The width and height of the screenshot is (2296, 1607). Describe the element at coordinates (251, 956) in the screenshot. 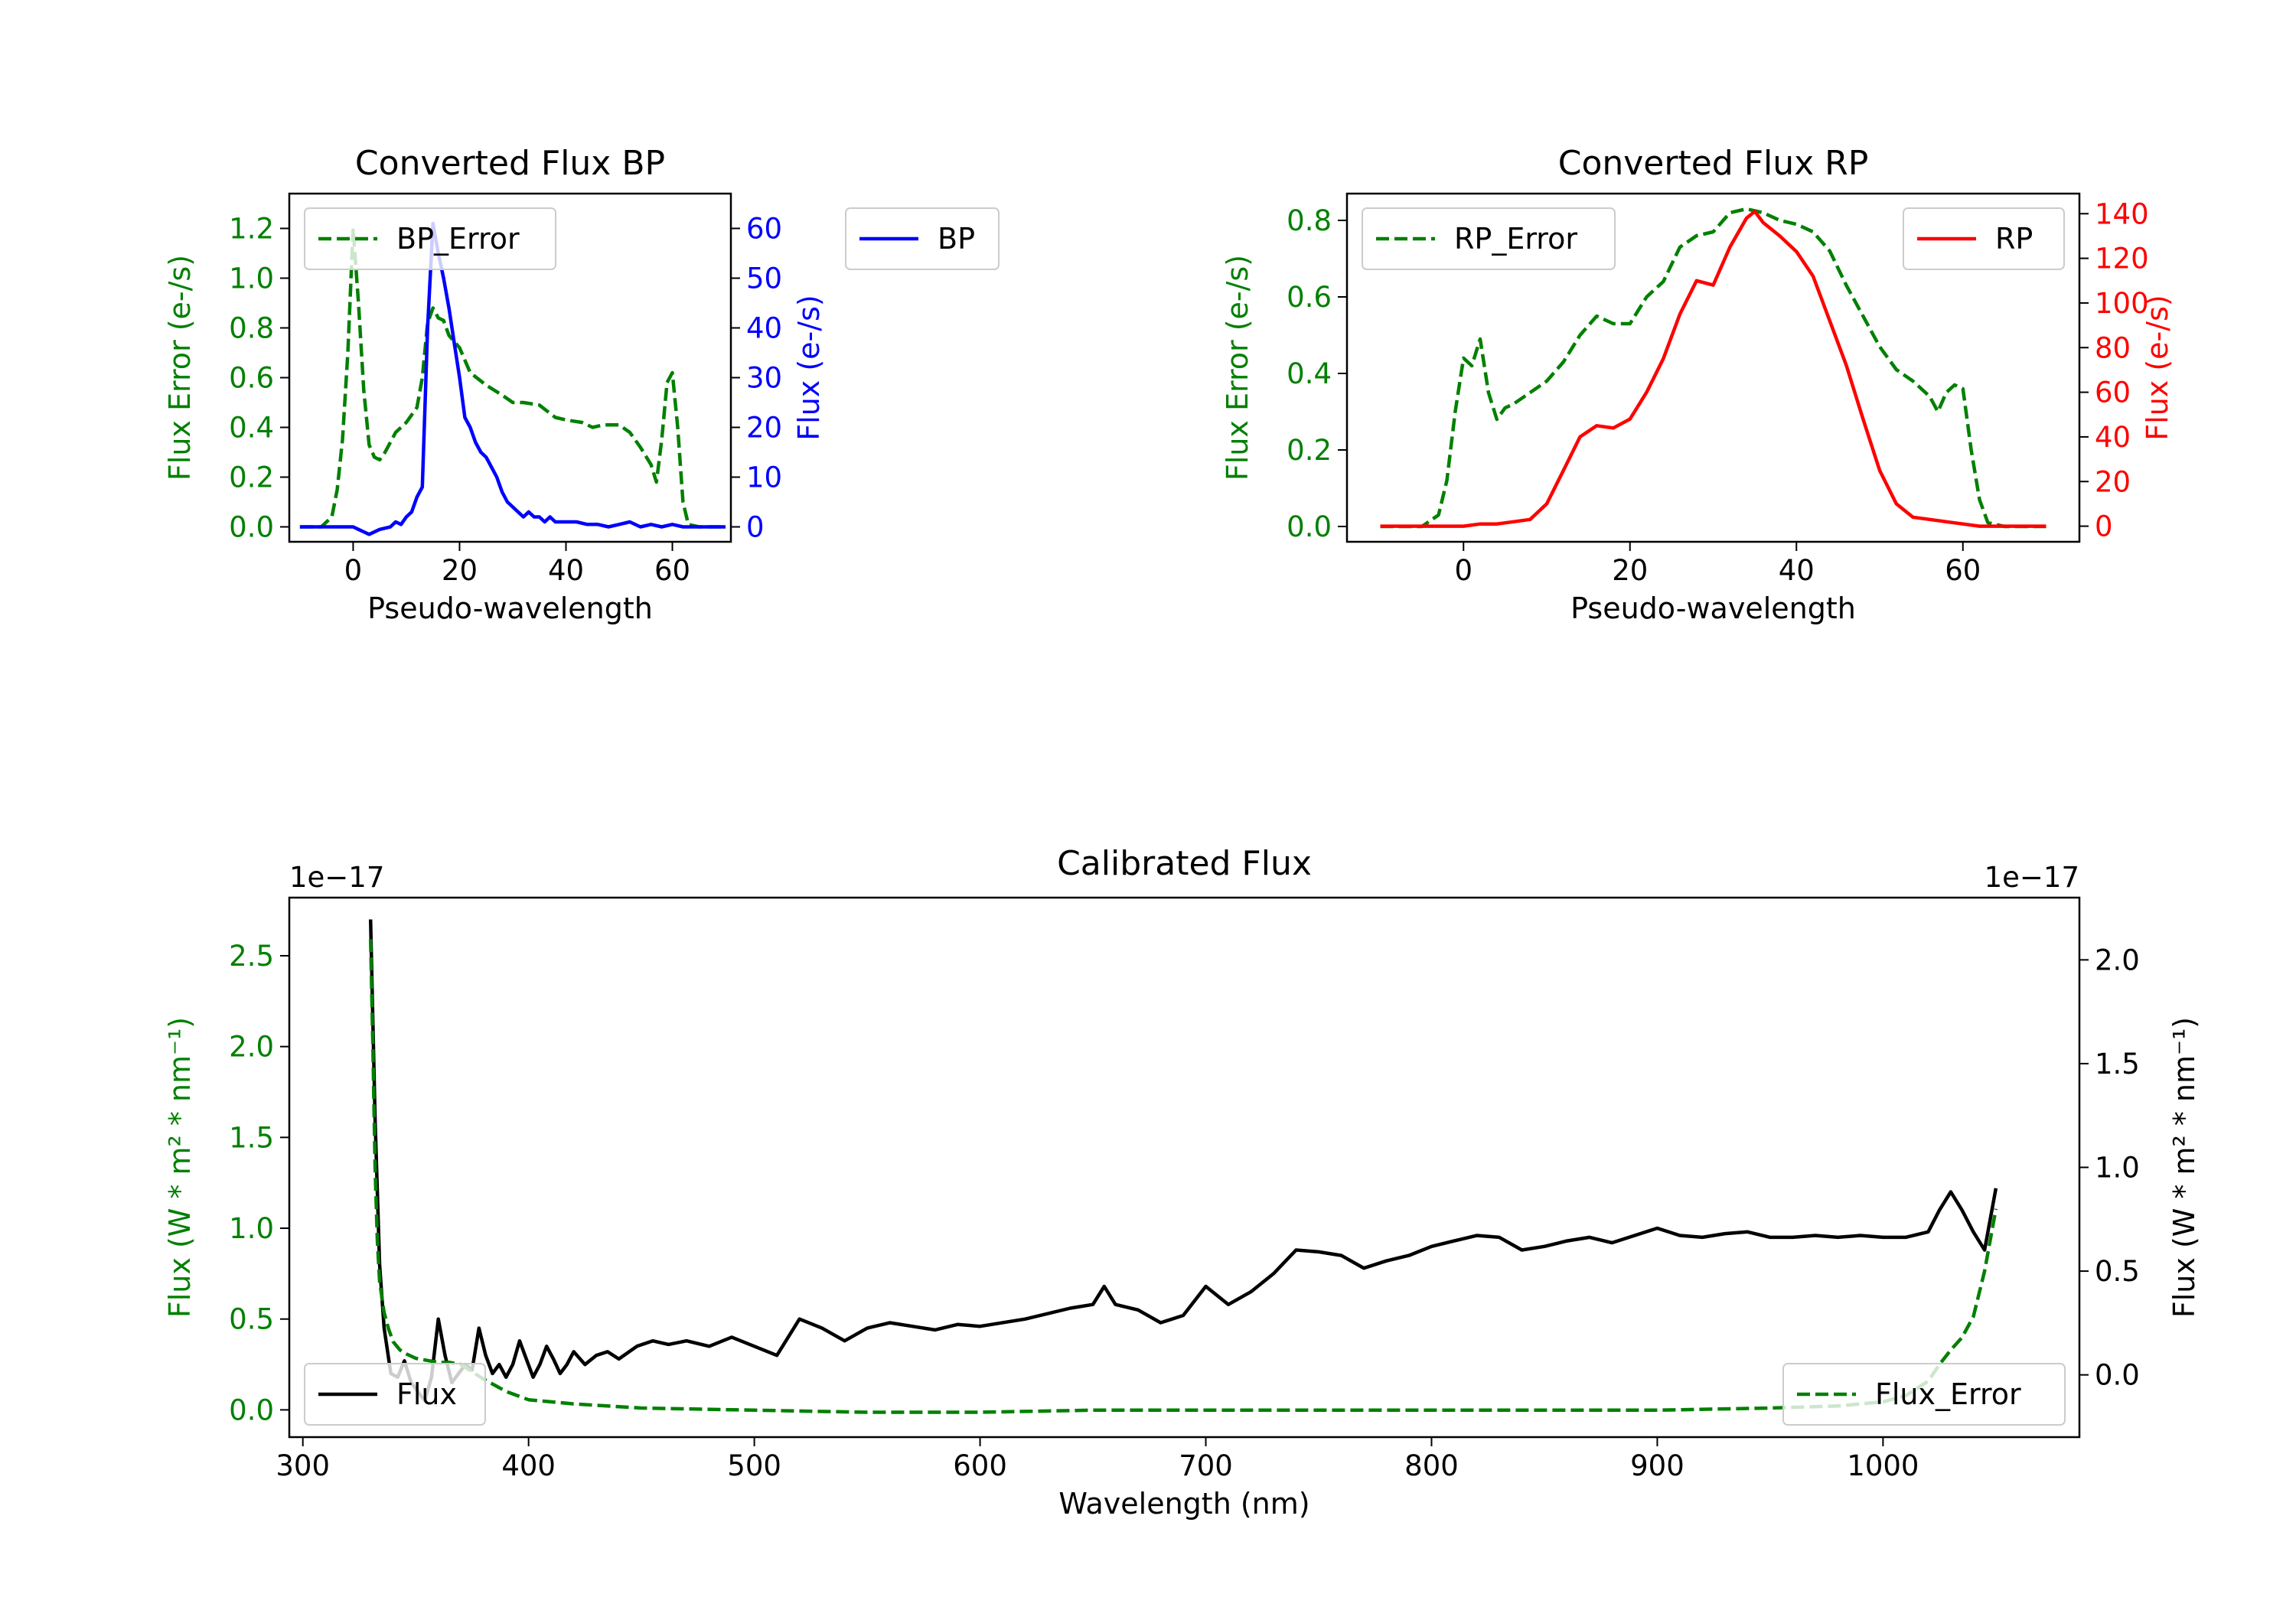

I see `y-left-tick-label: 2.5` at that location.